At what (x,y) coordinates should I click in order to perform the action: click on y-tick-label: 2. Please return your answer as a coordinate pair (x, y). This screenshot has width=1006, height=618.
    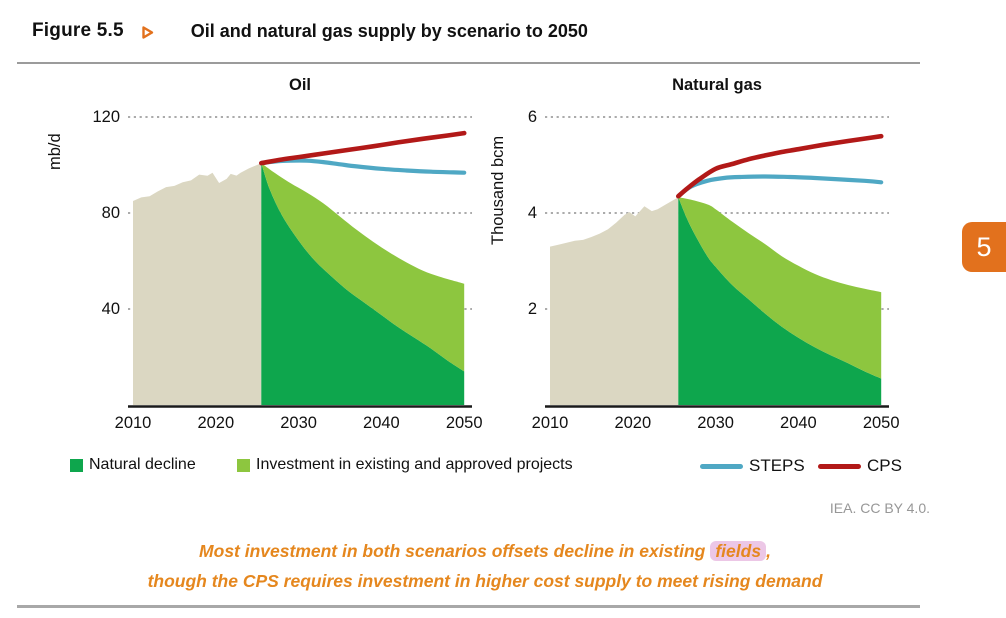
    Looking at the image, I should click on (532, 309).